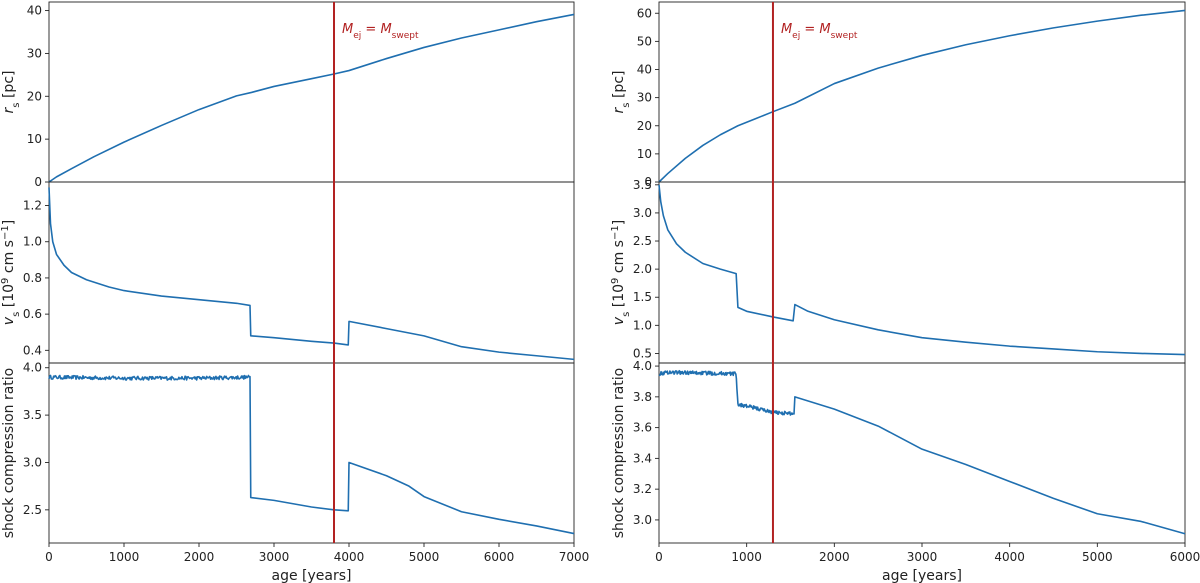 The width and height of the screenshot is (1200, 583). What do you see at coordinates (834, 557) in the screenshot?
I see `x-tick-label-1-2: 2000` at bounding box center [834, 557].